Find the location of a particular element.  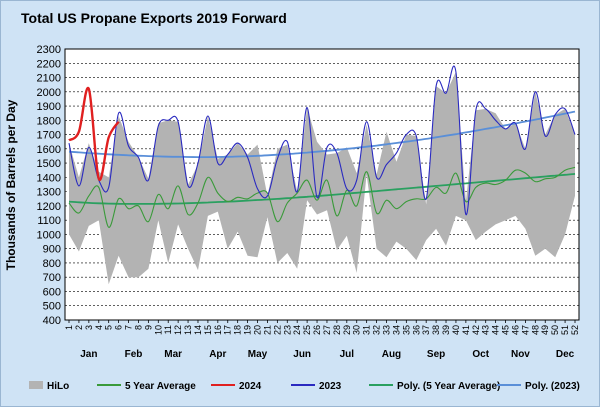

y-tick-label: 1100 is located at coordinates (49, 221).